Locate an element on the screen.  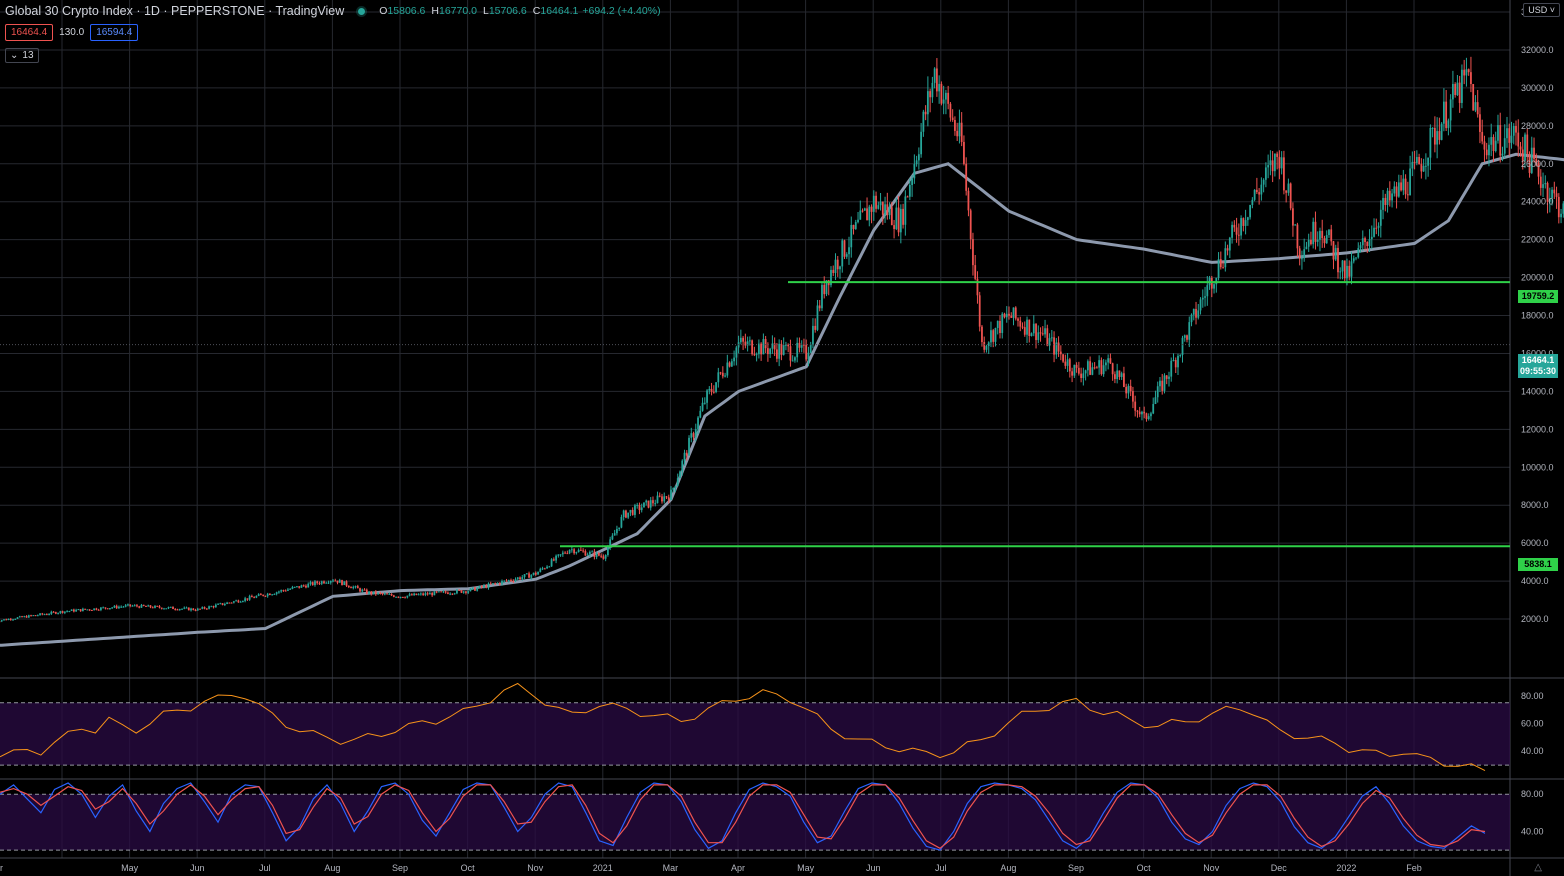
bid-ask-panel: 16464.4 130.0 16594.4 is located at coordinates (72, 32).